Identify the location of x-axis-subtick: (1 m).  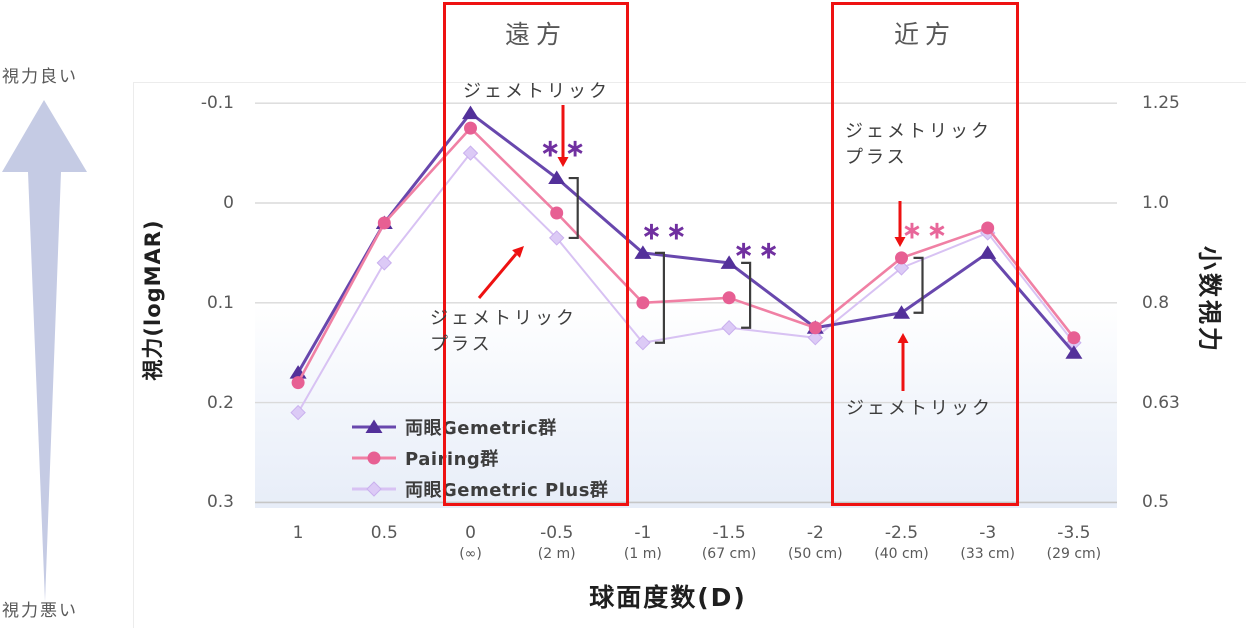
(642, 554).